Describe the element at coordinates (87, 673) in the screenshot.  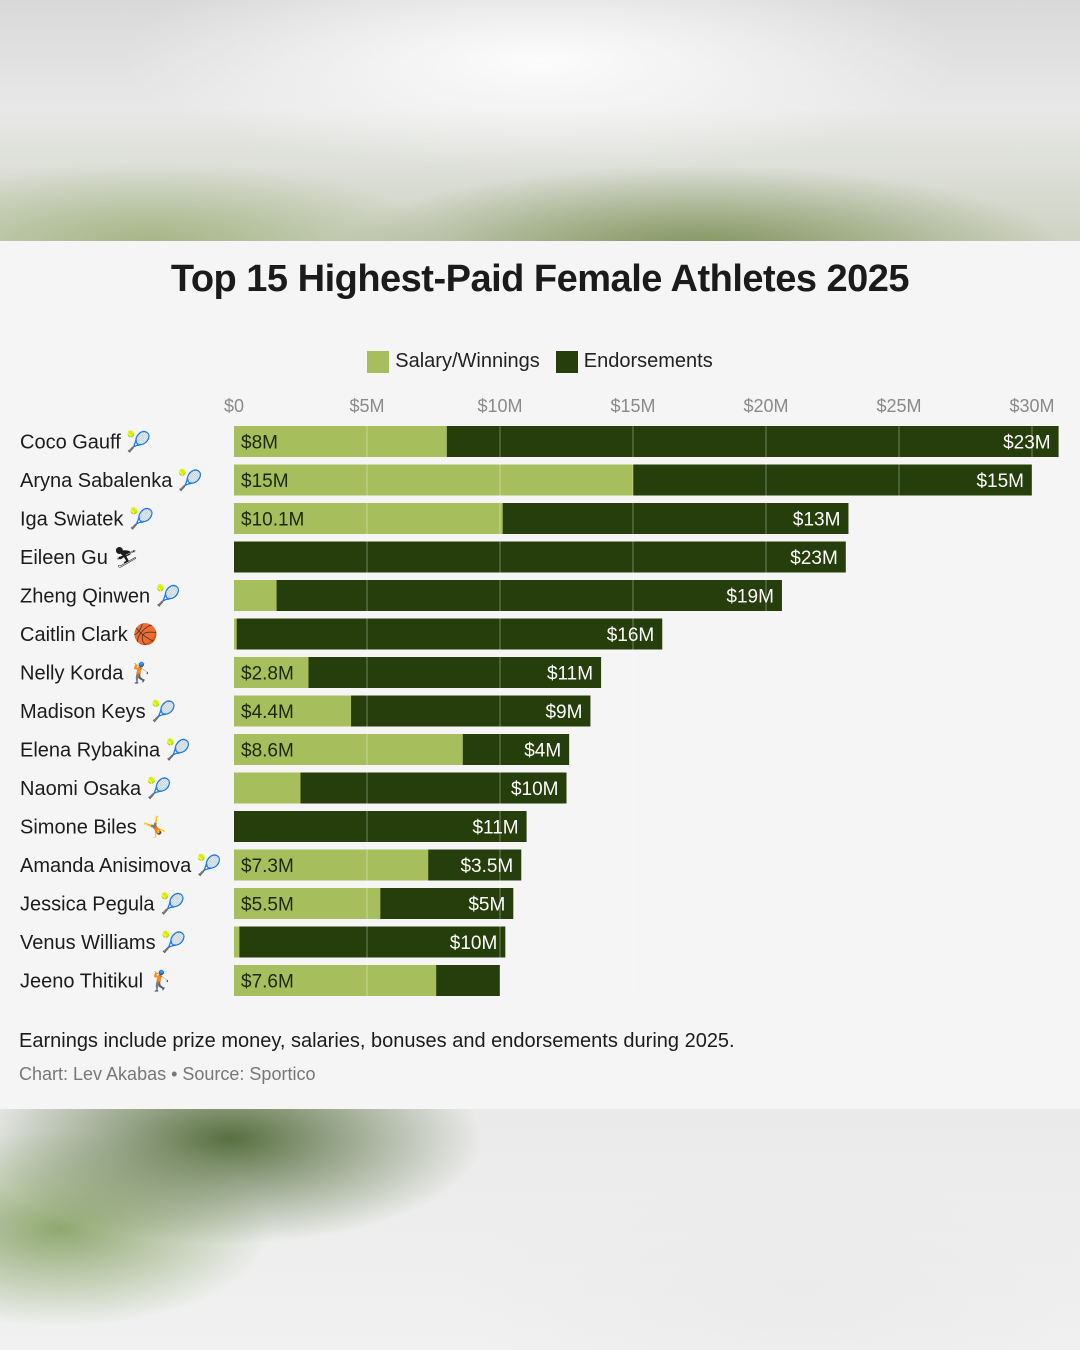
I see `athlete-name: Nelly Korda 🏌` at that location.